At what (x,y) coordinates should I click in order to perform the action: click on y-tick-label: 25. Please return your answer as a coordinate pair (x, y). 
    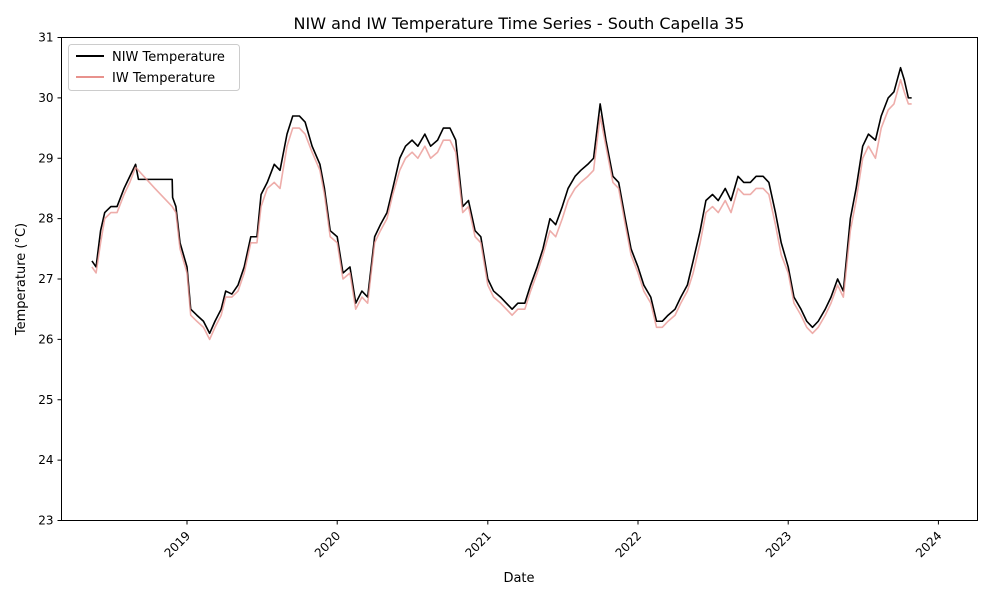
    Looking at the image, I should click on (45, 400).